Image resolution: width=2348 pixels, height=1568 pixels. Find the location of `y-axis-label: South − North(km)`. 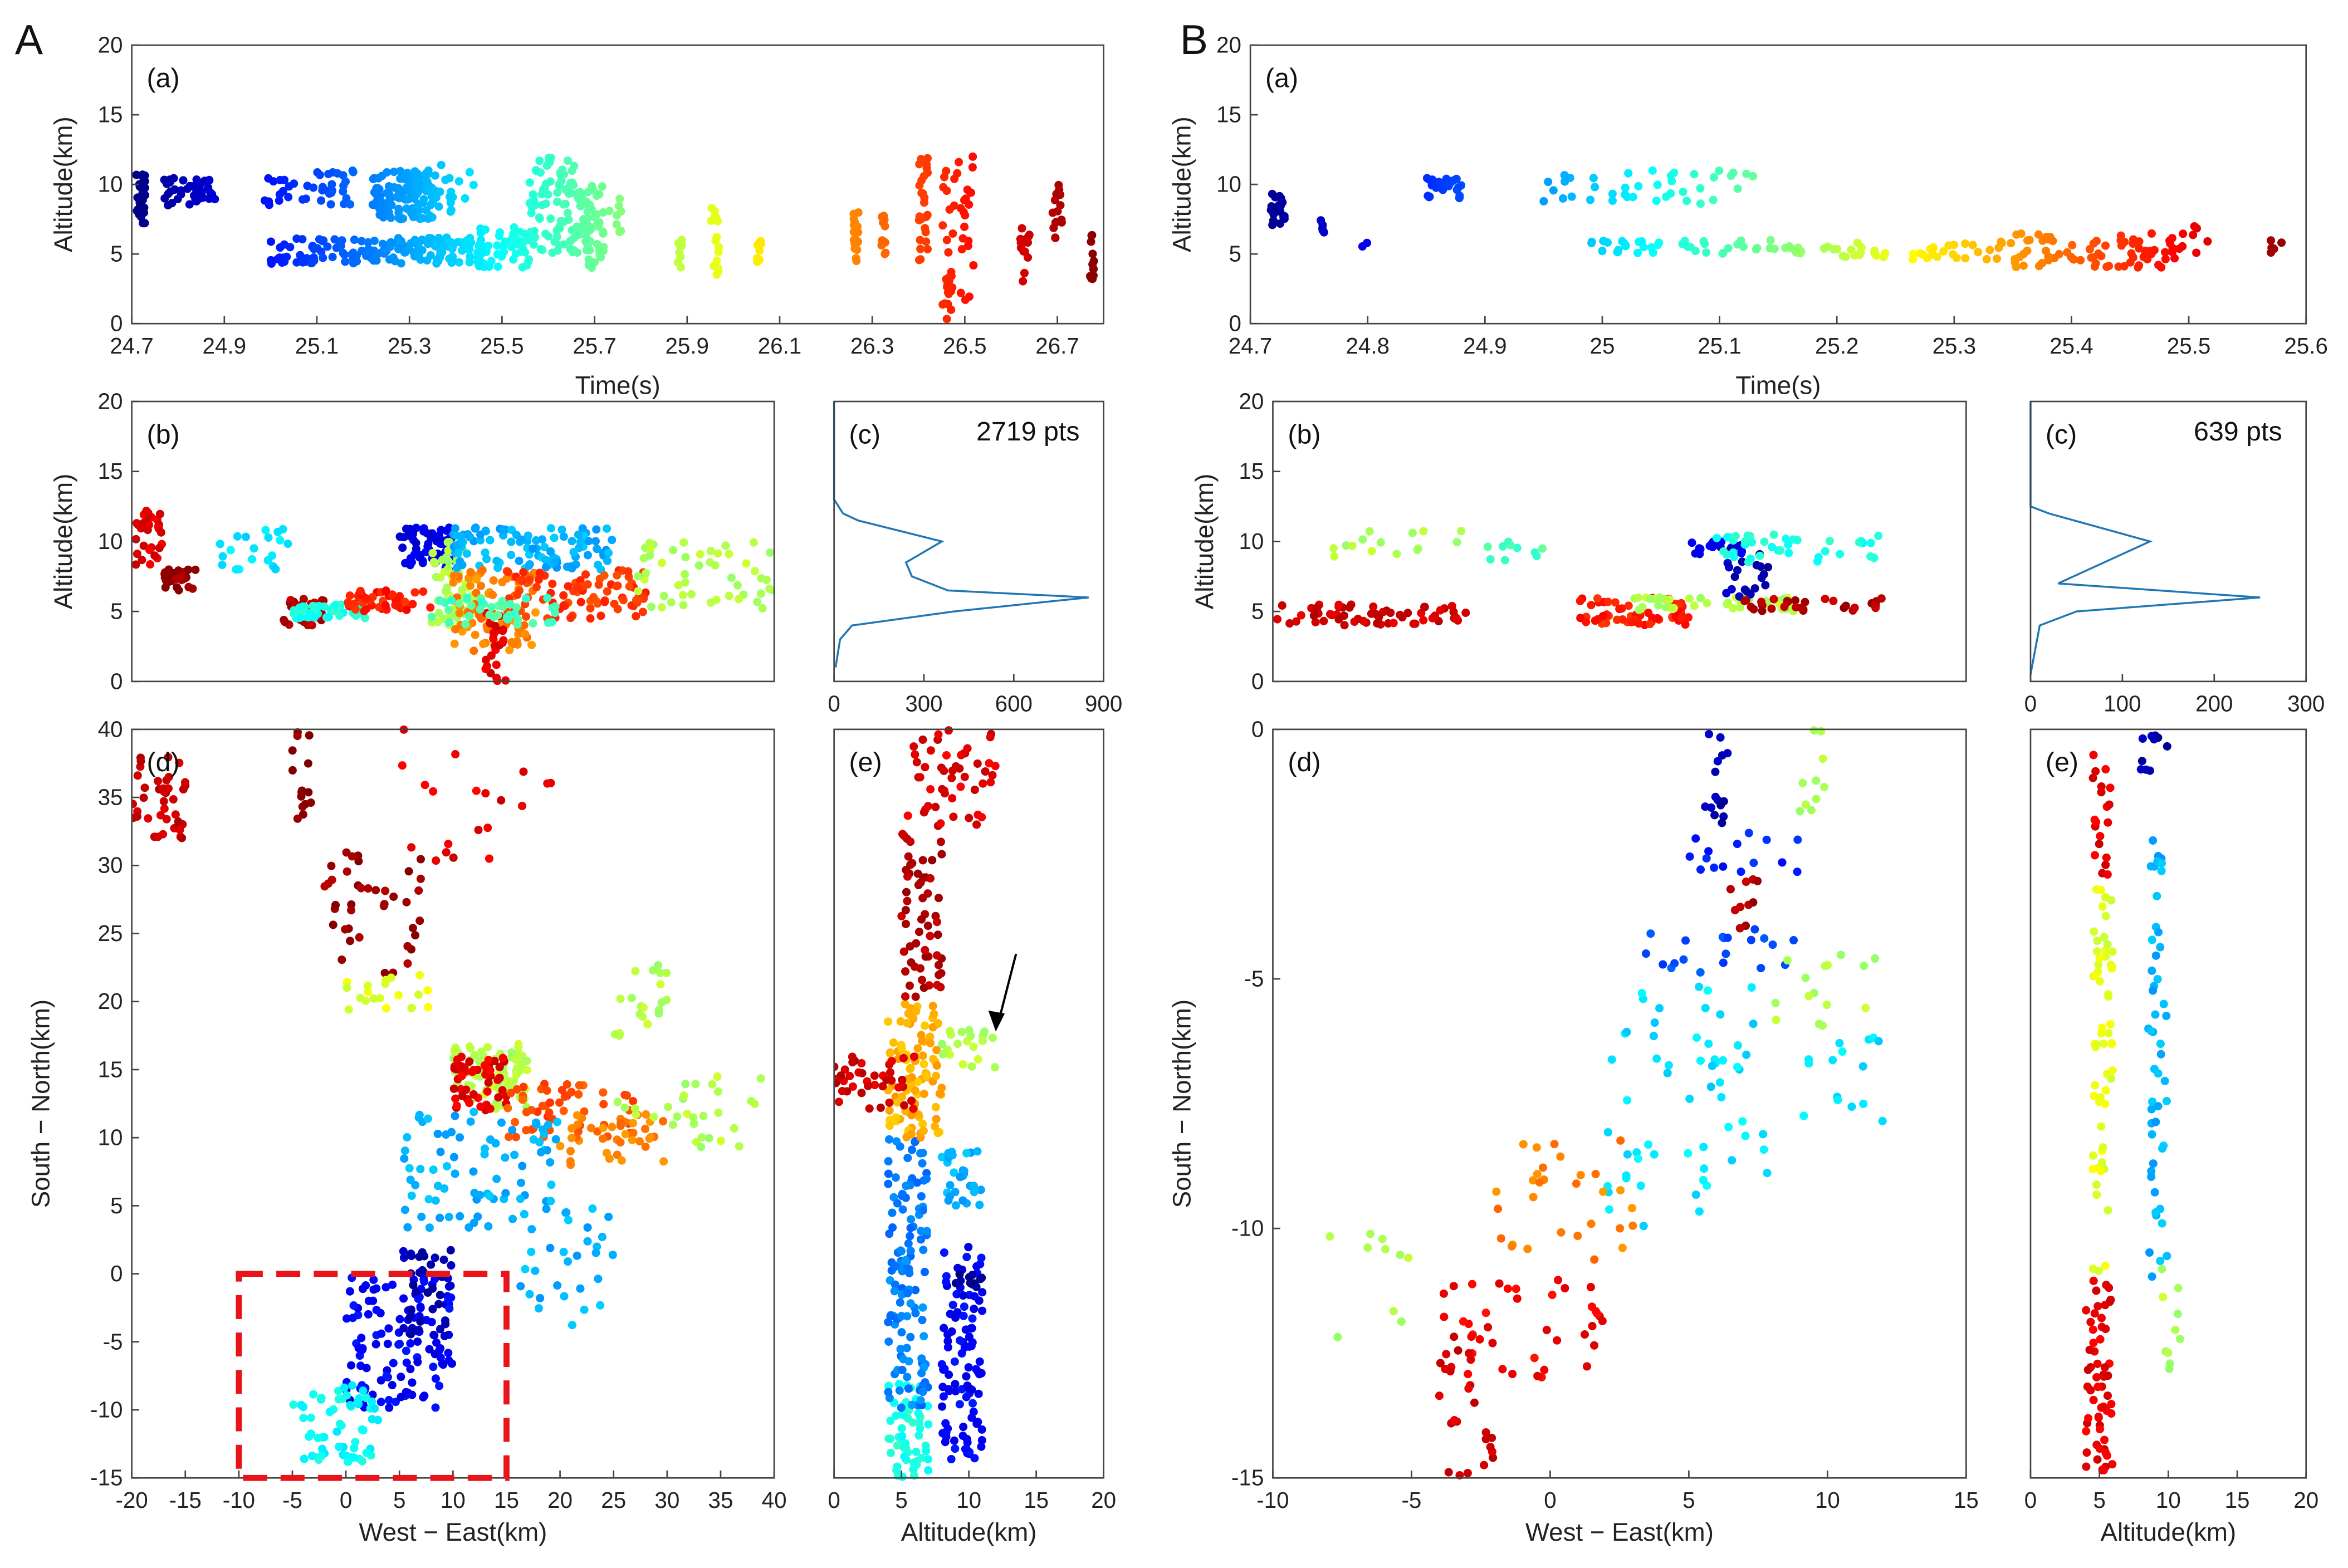

y-axis-label: South − North(km) is located at coordinates (41, 1103).